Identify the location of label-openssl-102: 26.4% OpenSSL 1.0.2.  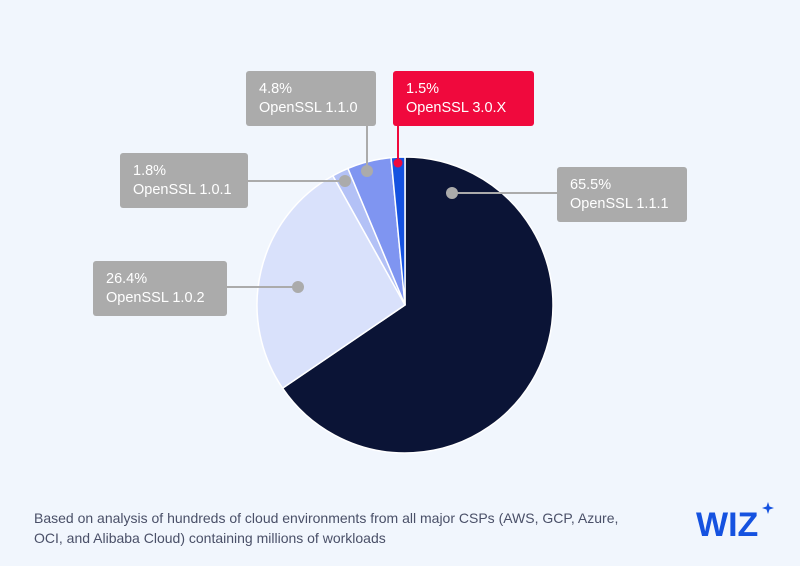
(160, 288).